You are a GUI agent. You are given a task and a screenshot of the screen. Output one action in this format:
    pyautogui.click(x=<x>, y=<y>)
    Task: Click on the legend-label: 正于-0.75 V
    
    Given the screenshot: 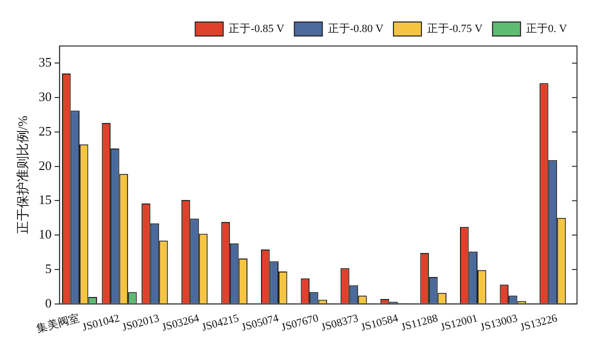 What is the action you would take?
    pyautogui.click(x=454, y=28)
    